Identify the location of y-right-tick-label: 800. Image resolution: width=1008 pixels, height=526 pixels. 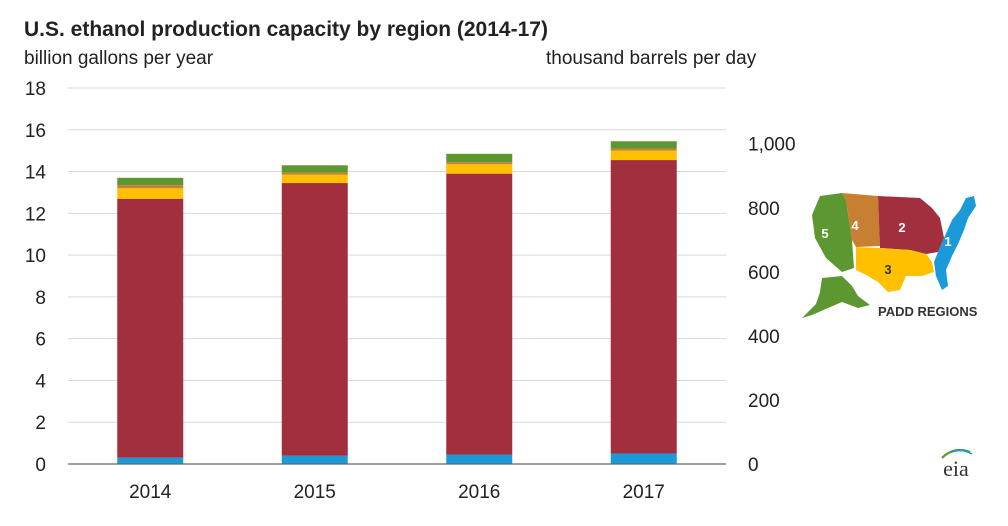
(764, 209).